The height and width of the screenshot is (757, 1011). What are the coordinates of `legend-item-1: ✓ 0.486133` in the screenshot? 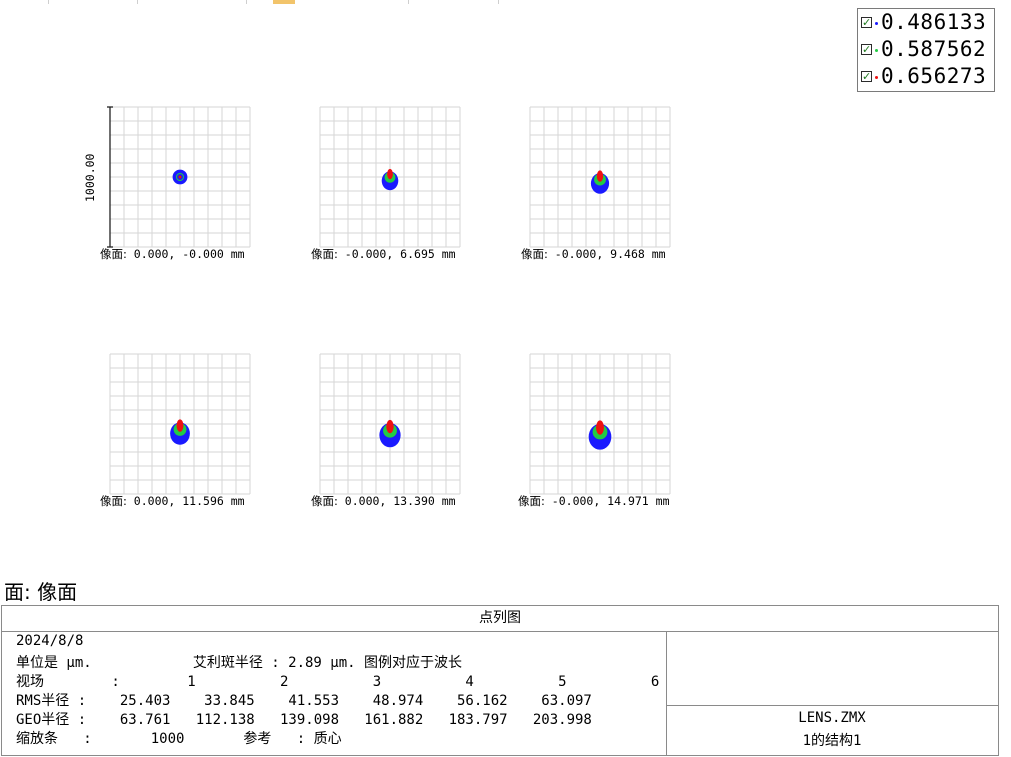 It's located at (927, 24).